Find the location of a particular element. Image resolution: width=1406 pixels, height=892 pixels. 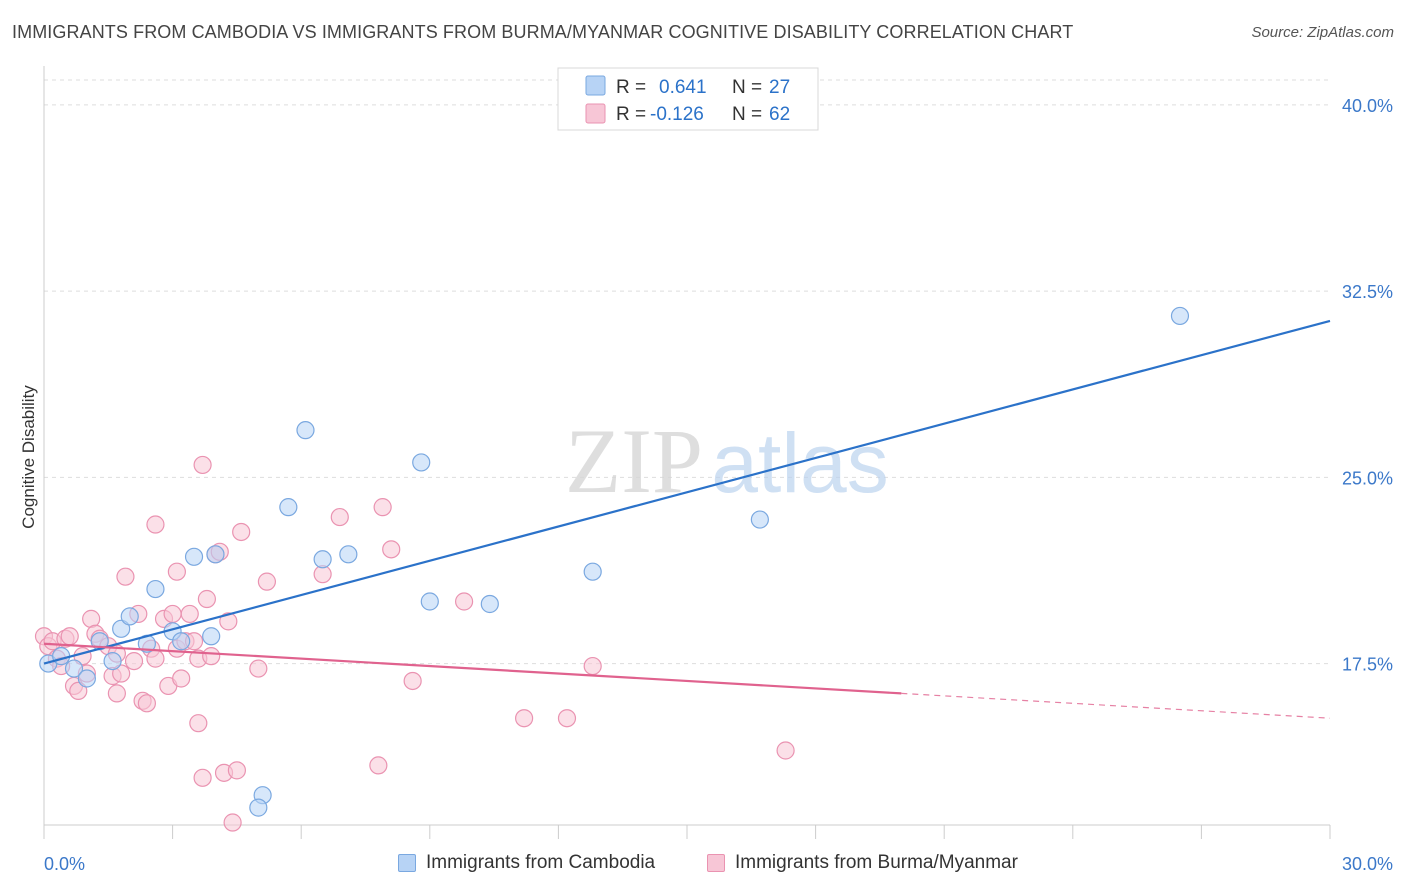

stats-n-value-burma: 62 is located at coordinates (779, 114).